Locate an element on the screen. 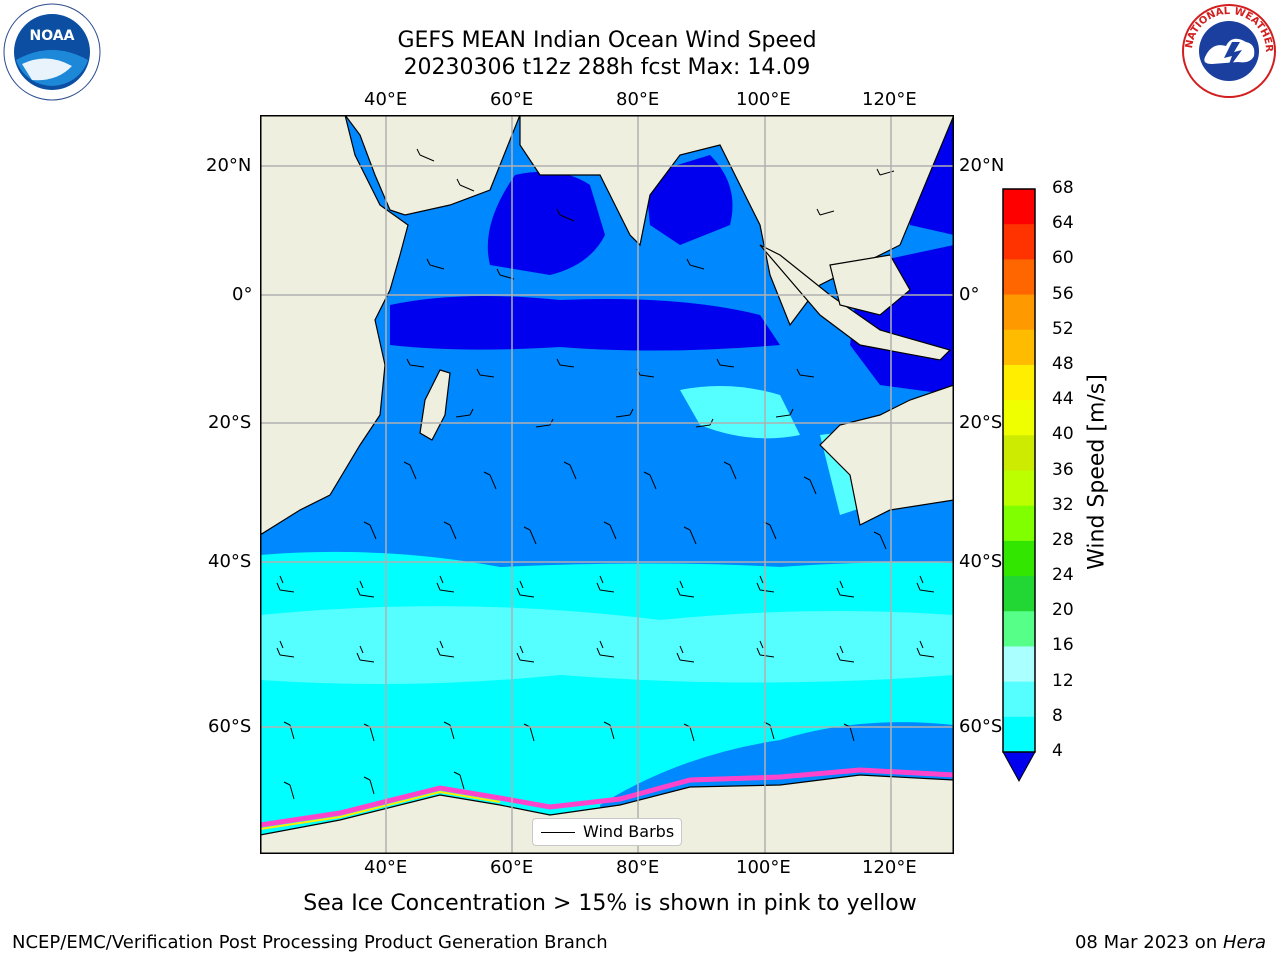 The height and width of the screenshot is (960, 1280). land-borneo is located at coordinates (870, 285).